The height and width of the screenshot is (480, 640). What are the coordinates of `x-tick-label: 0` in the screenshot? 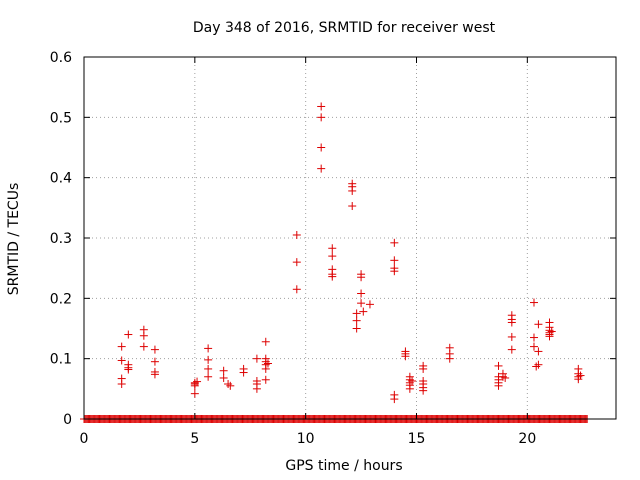 It's located at (84, 439).